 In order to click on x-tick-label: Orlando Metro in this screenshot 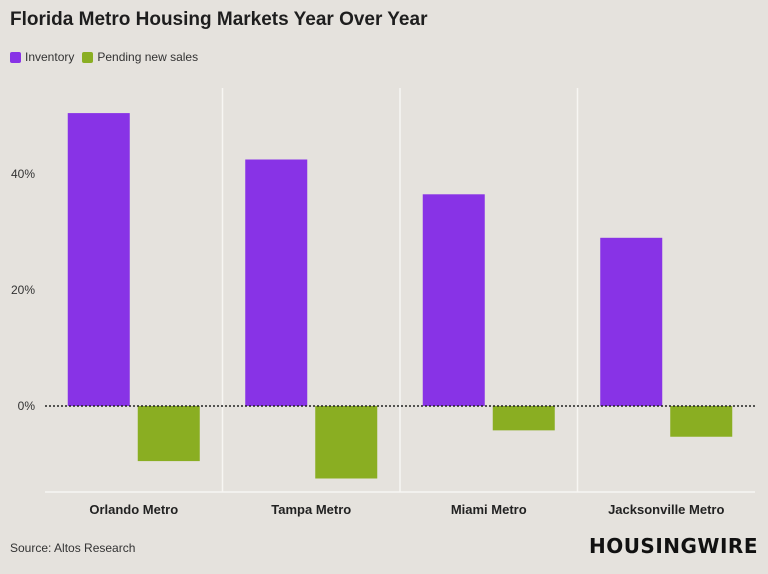, I will do `click(133, 509)`.